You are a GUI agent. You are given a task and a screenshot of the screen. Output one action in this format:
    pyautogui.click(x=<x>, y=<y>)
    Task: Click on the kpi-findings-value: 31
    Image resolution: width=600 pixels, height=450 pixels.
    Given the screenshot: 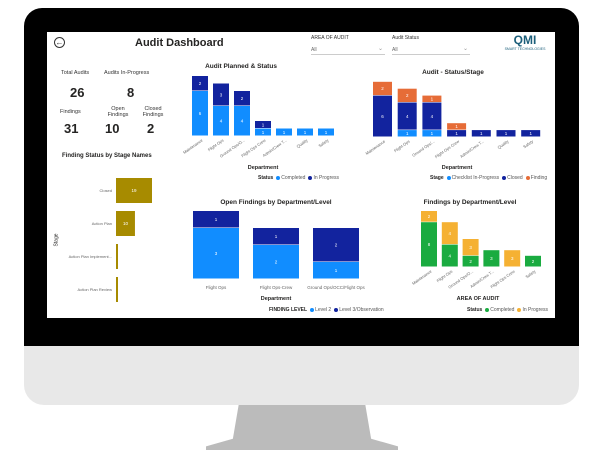 What is the action you would take?
    pyautogui.click(x=71, y=128)
    